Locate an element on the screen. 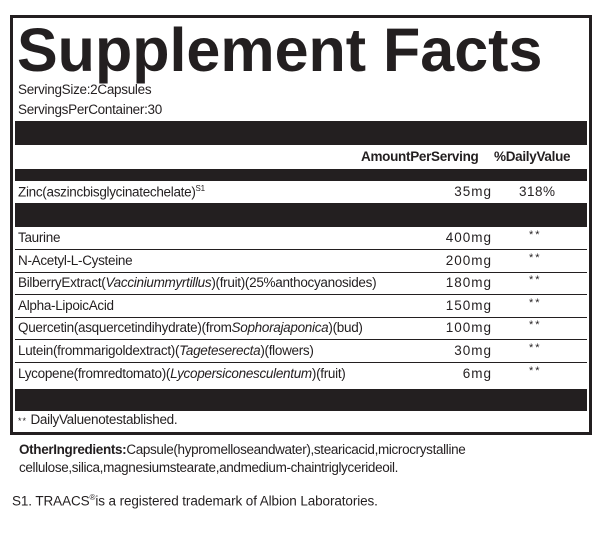  ingredient-name: N-Acetyl-L-Cysteine is located at coordinates (75, 260).